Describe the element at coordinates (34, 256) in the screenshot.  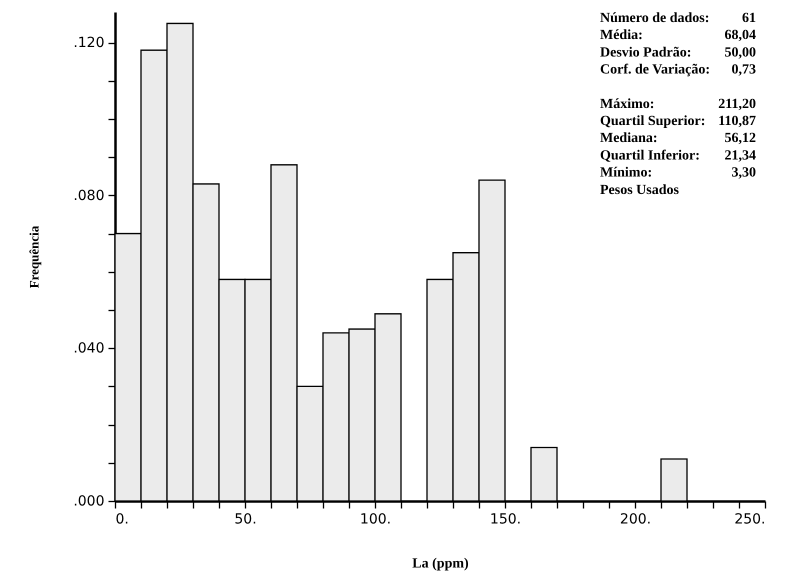
I see `y-axis-title: Frequência` at that location.